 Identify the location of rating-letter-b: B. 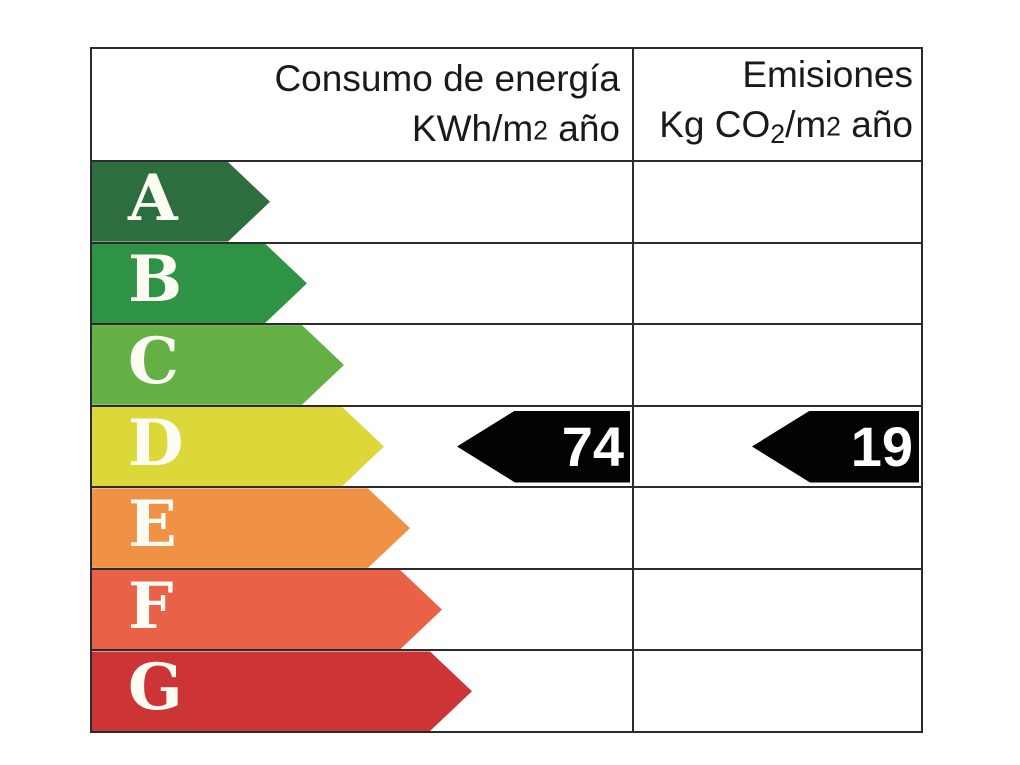
(155, 280).